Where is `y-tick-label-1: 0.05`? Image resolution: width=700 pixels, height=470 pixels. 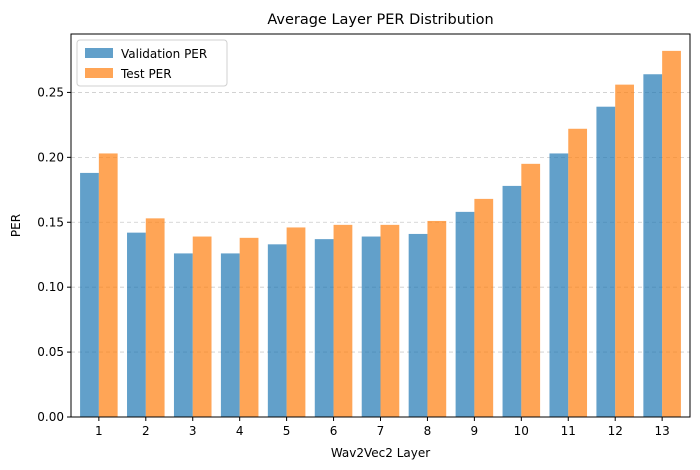 y-tick-label-1: 0.05 is located at coordinates (50, 352).